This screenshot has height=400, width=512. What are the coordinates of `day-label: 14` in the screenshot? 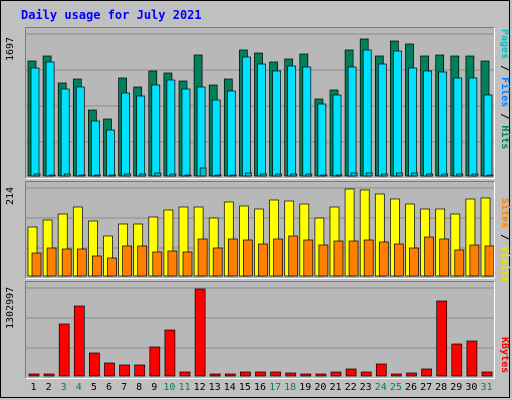 It's located at (229, 387).